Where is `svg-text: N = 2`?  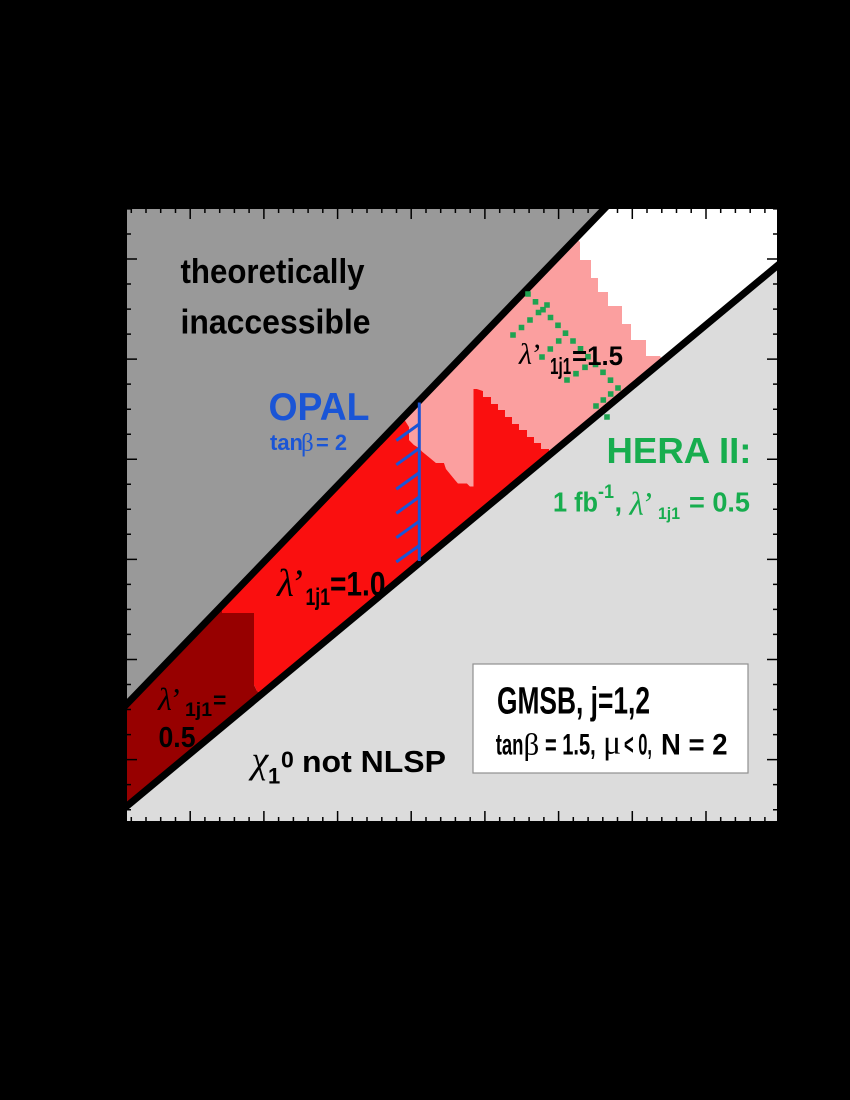 svg-text: N = 2 is located at coordinates (694, 744).